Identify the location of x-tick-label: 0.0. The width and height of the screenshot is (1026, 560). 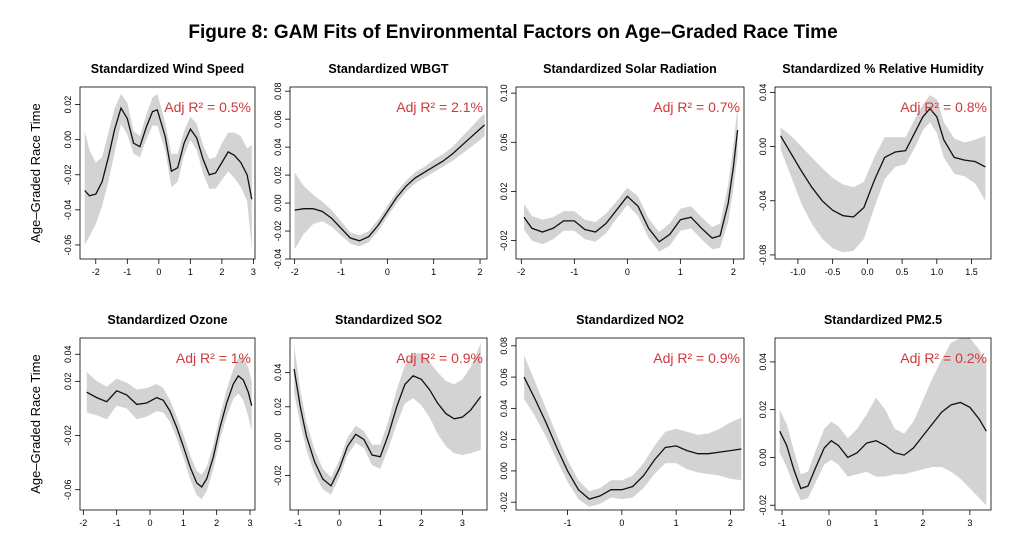
(867, 272).